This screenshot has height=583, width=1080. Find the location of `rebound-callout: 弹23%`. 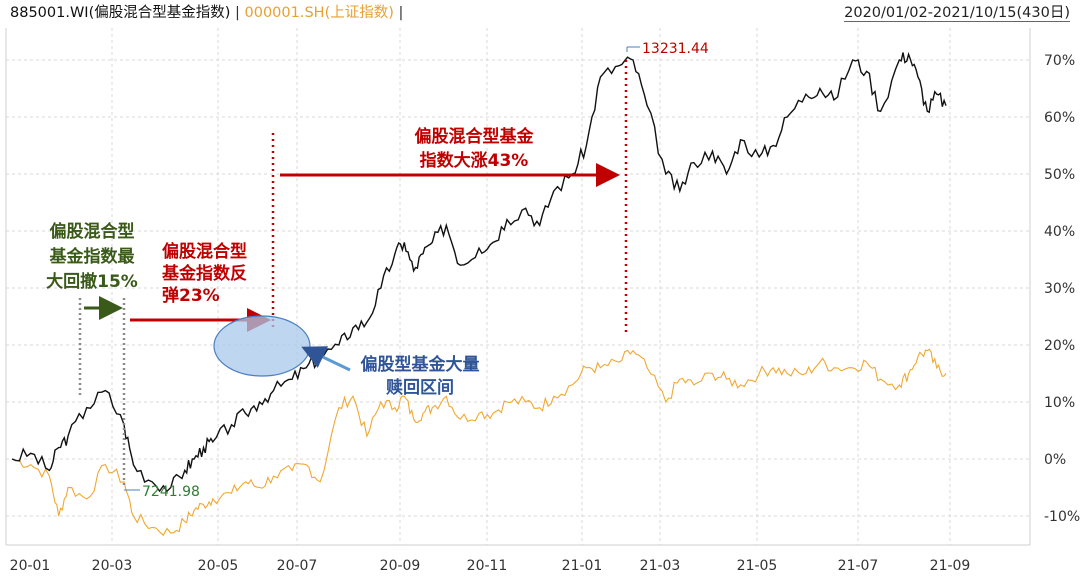

rebound-callout: 弹23% is located at coordinates (191, 295).